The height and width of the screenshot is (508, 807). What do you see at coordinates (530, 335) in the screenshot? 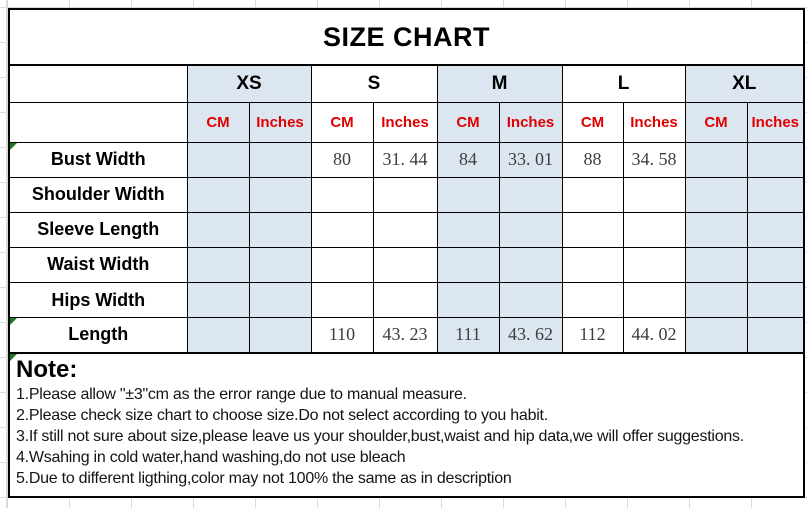
I see `value-cell: 43. 62` at bounding box center [530, 335].